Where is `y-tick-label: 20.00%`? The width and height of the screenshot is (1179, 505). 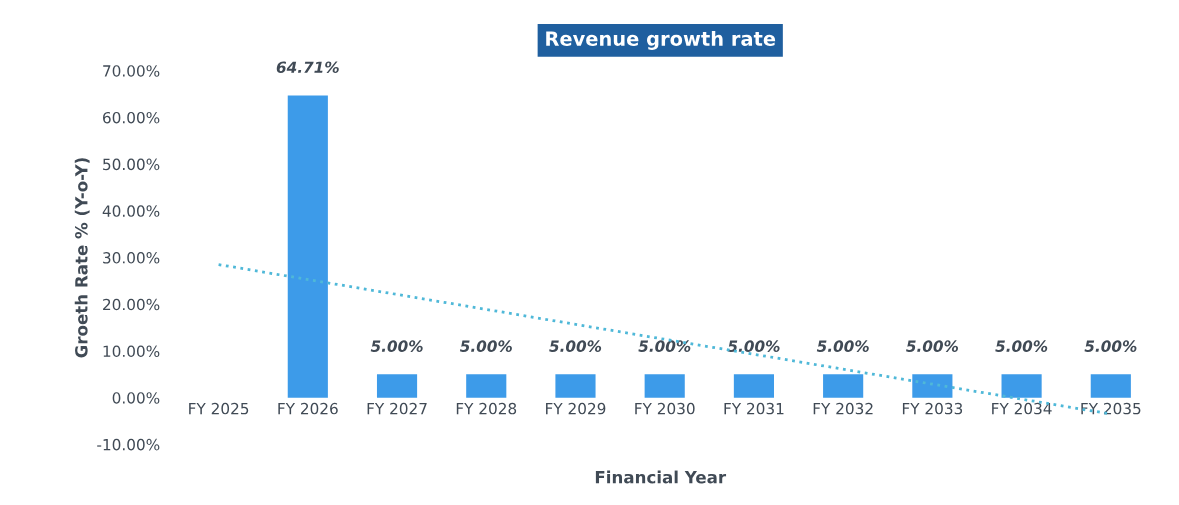
y-tick-label: 20.00% is located at coordinates (131, 304).